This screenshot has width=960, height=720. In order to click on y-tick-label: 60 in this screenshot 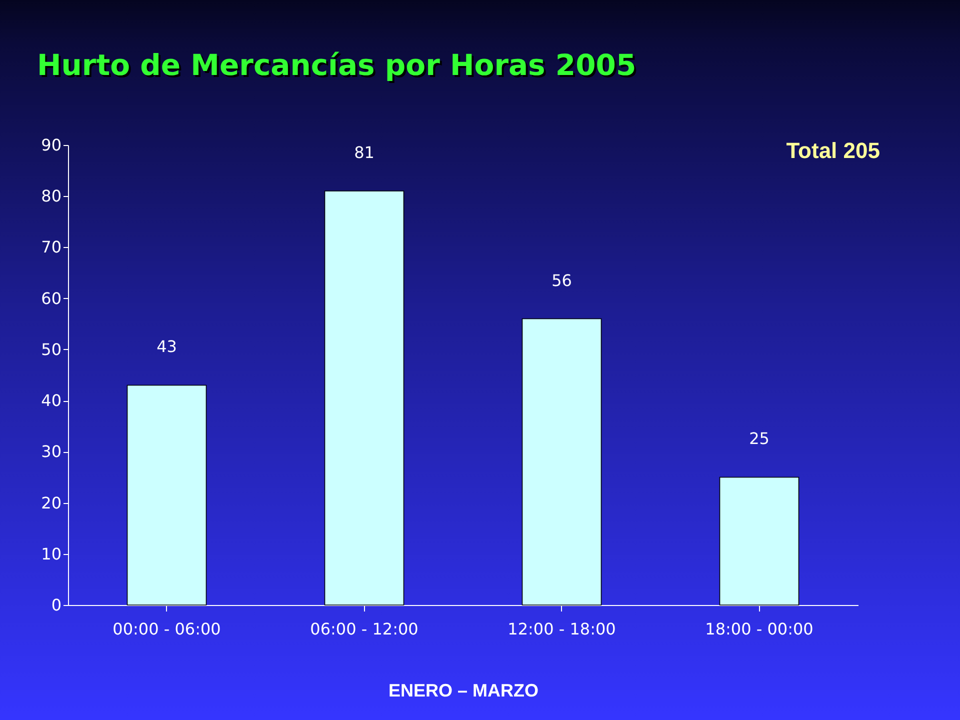, I will do `click(51, 298)`.